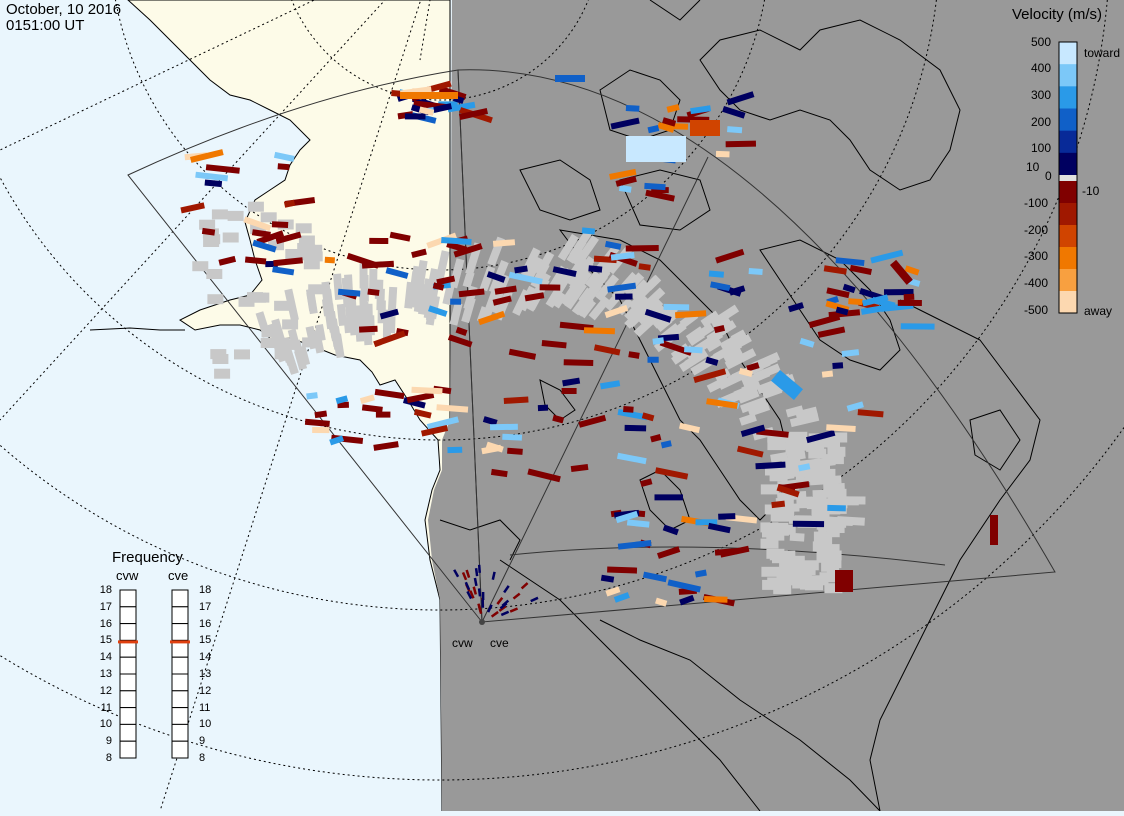  What do you see at coordinates (45, 25) in the screenshot?
I see `time-label: 0151:00 UT` at bounding box center [45, 25].